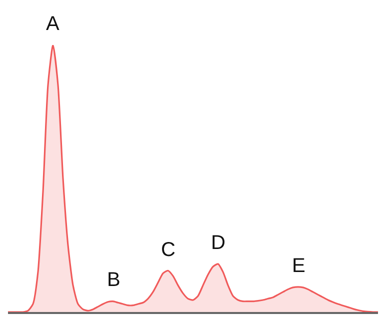 The width and height of the screenshot is (386, 336). Describe the element at coordinates (113, 280) in the screenshot. I see `annotation: B` at that location.